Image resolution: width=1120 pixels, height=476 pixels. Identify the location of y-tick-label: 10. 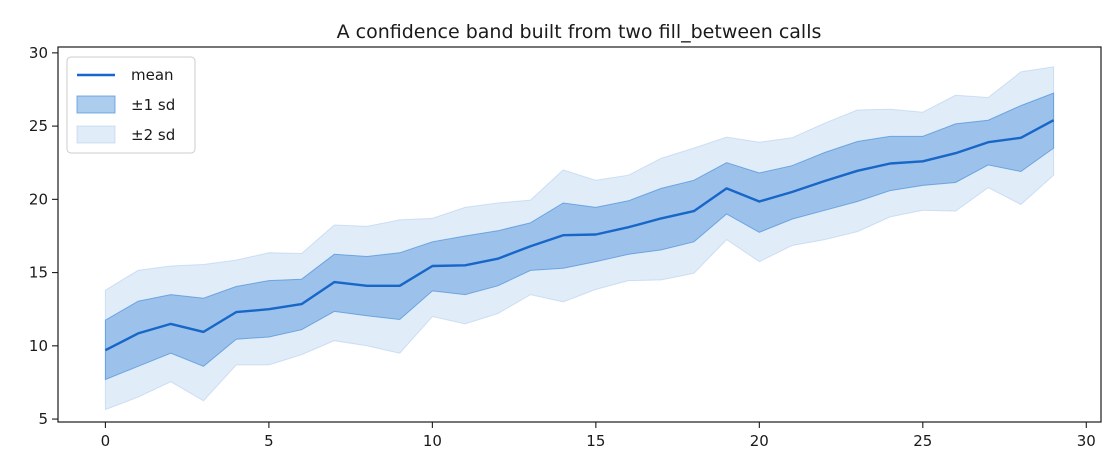
(38, 346).